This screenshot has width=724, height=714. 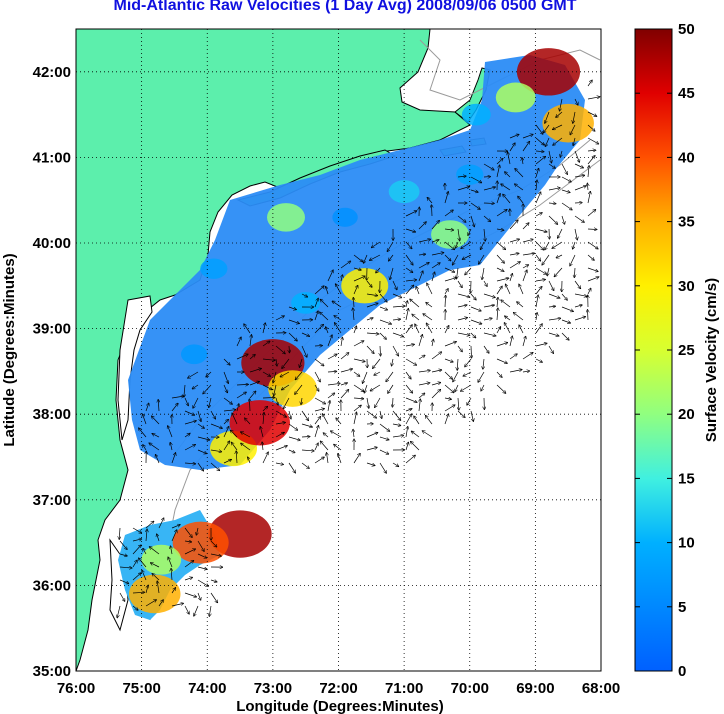 I want to click on velocity-hotspot, so click(x=286, y=217).